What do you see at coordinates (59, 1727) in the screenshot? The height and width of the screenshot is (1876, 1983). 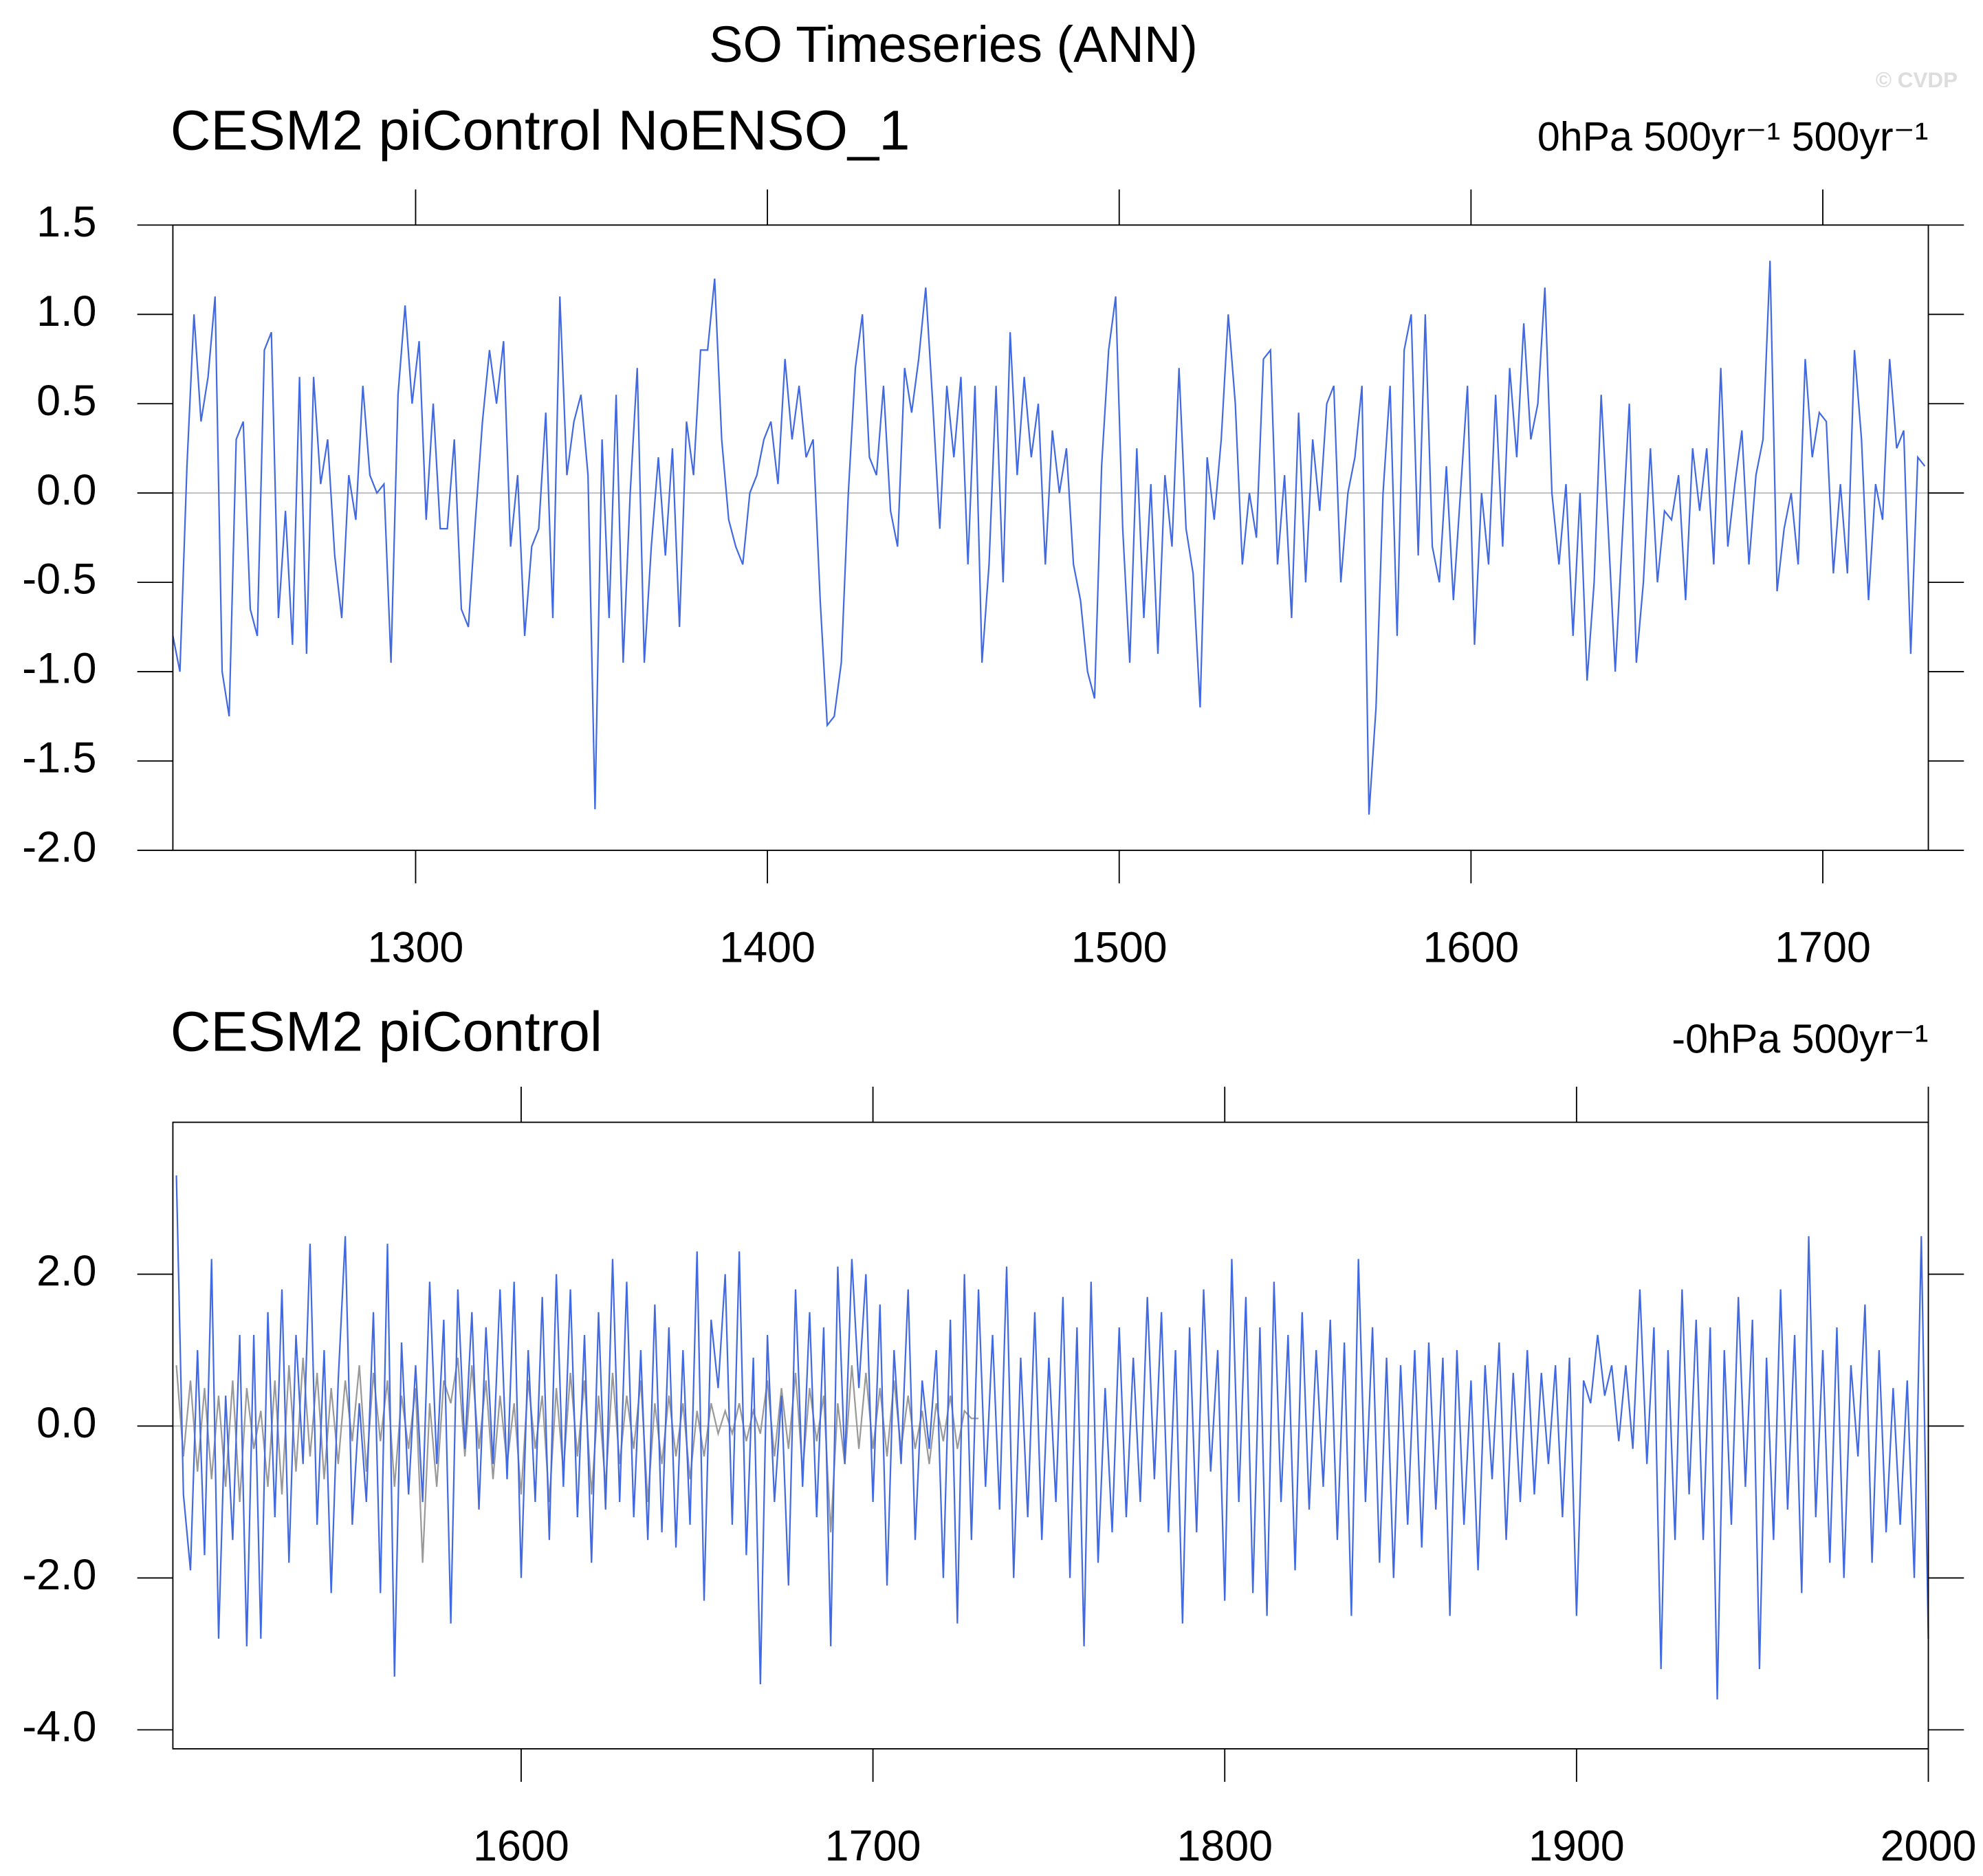 I see `y-tick-label: -4.0` at bounding box center [59, 1727].